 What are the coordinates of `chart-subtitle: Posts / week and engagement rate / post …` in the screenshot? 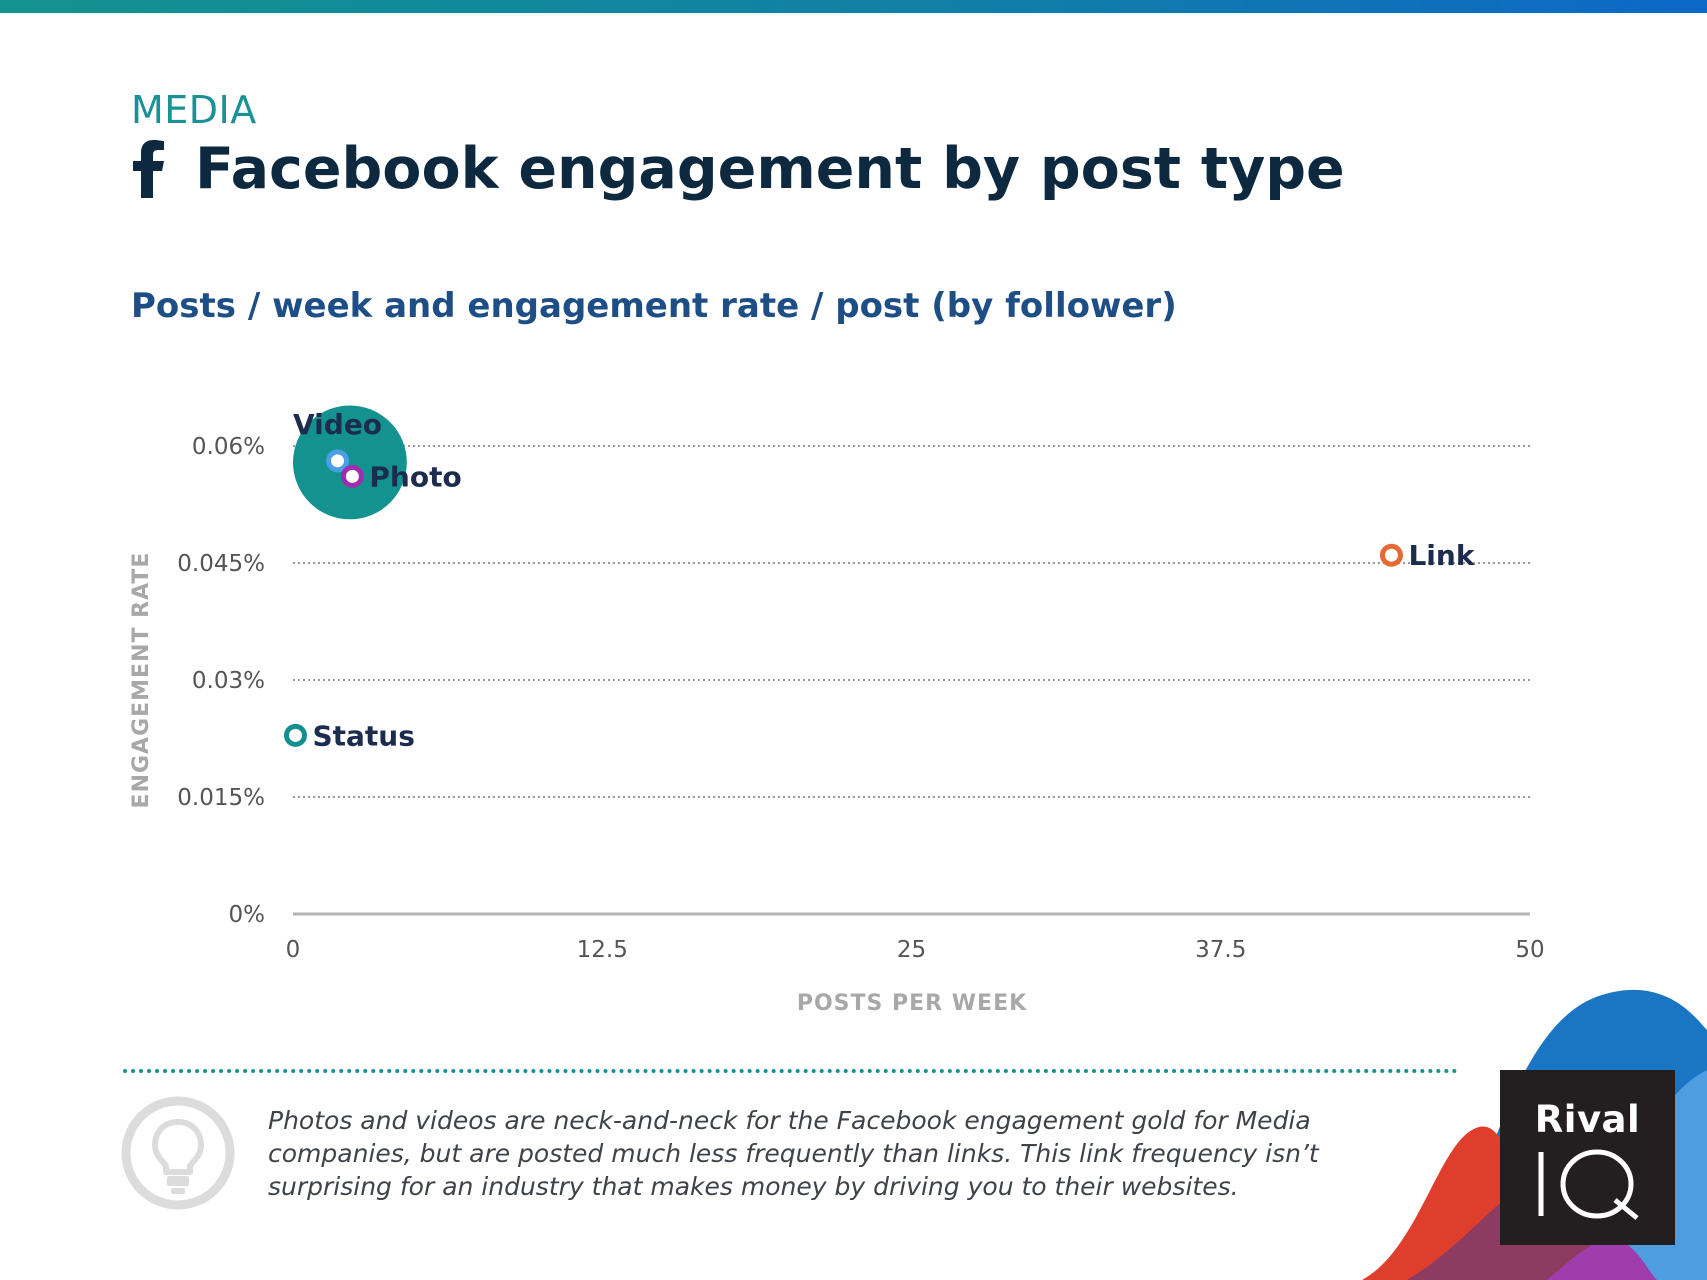 It's located at (654, 306).